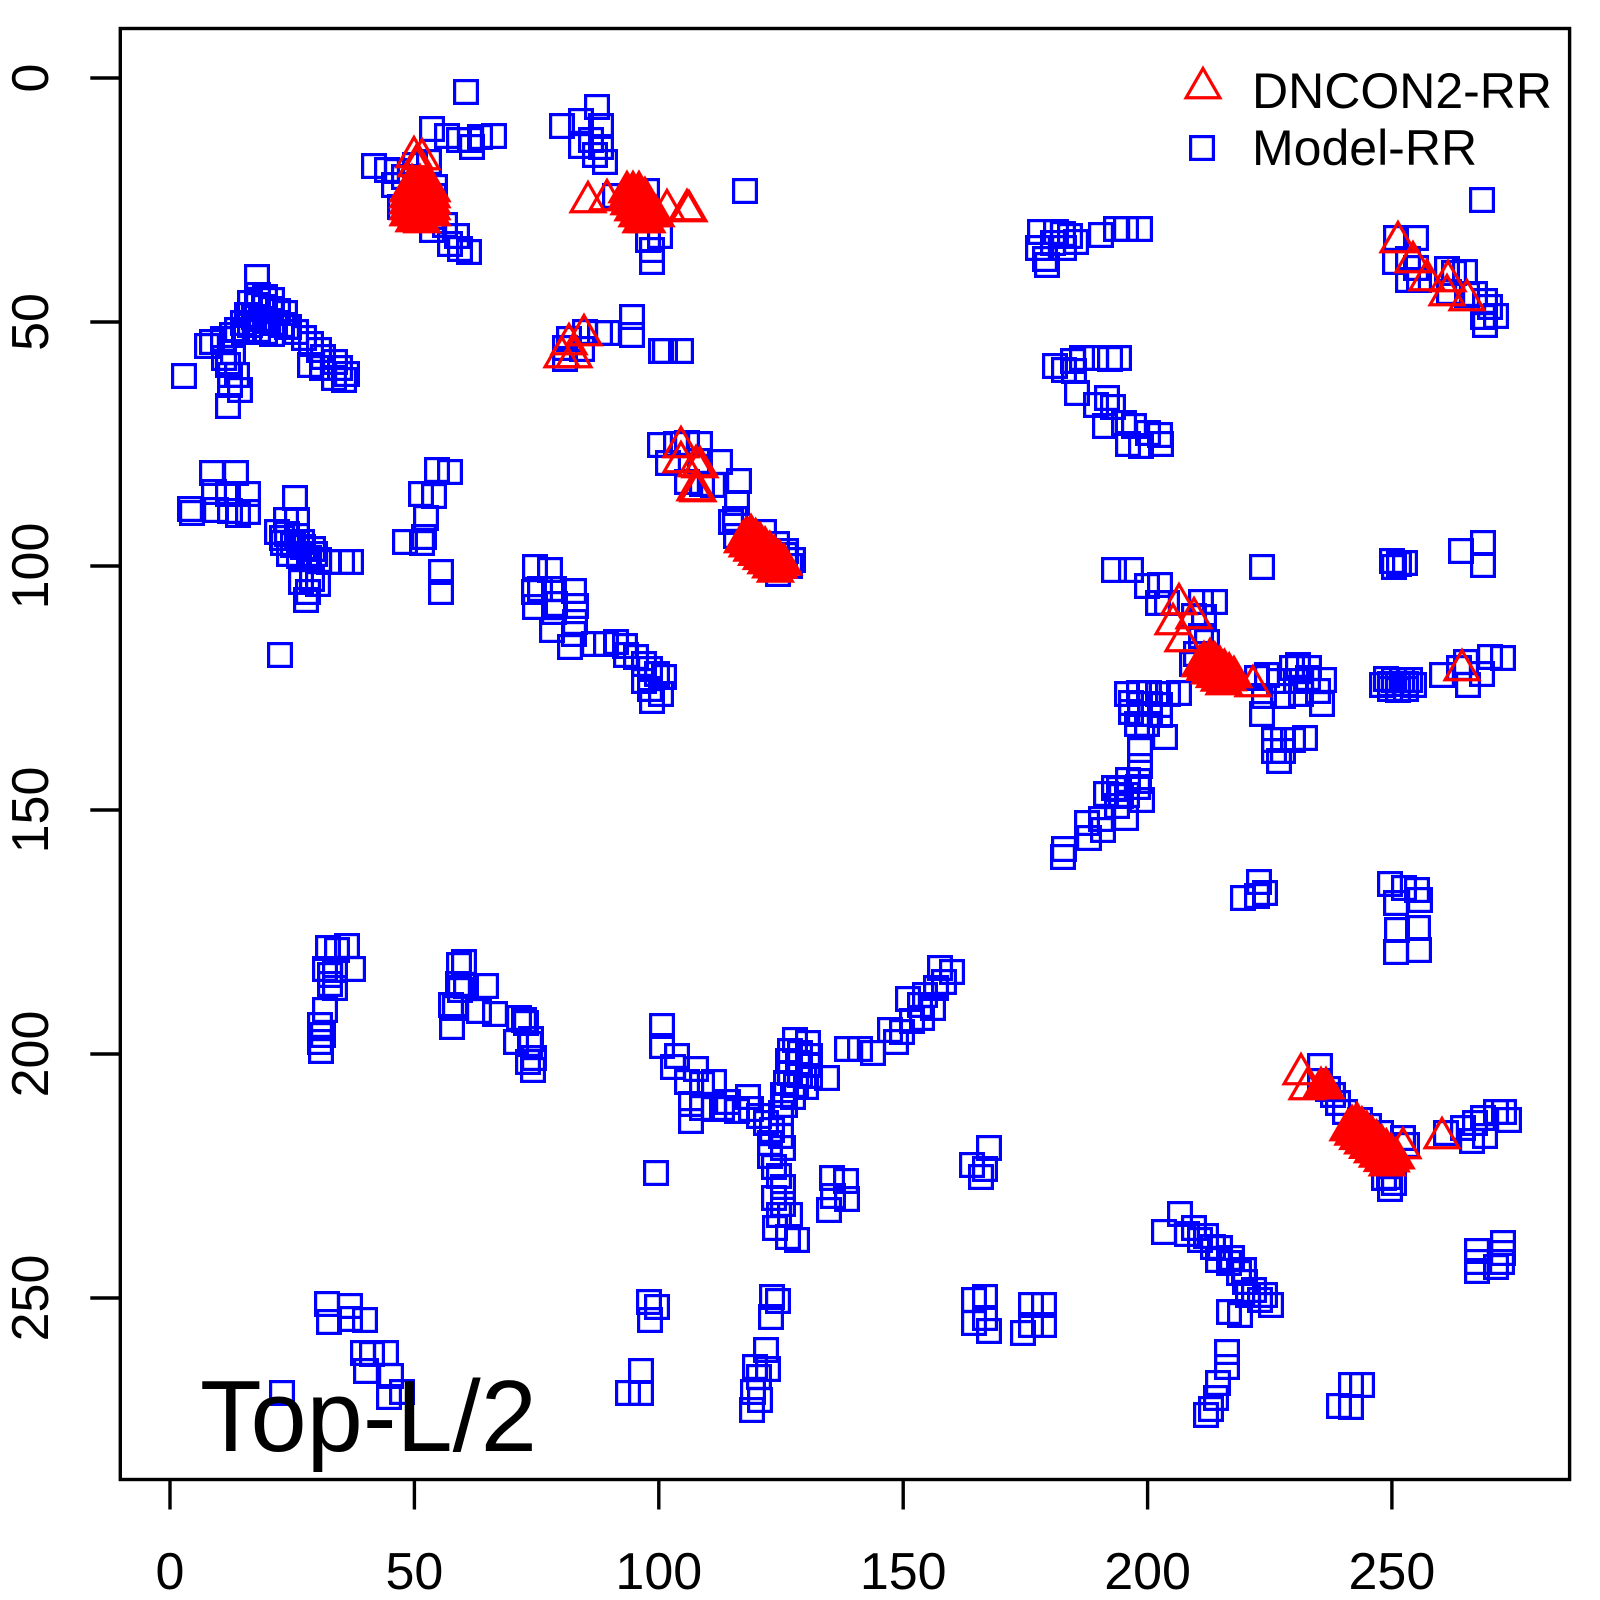 This screenshot has height=1600, width=1600. I want to click on svg-text: Model-RR, so click(1364, 148).